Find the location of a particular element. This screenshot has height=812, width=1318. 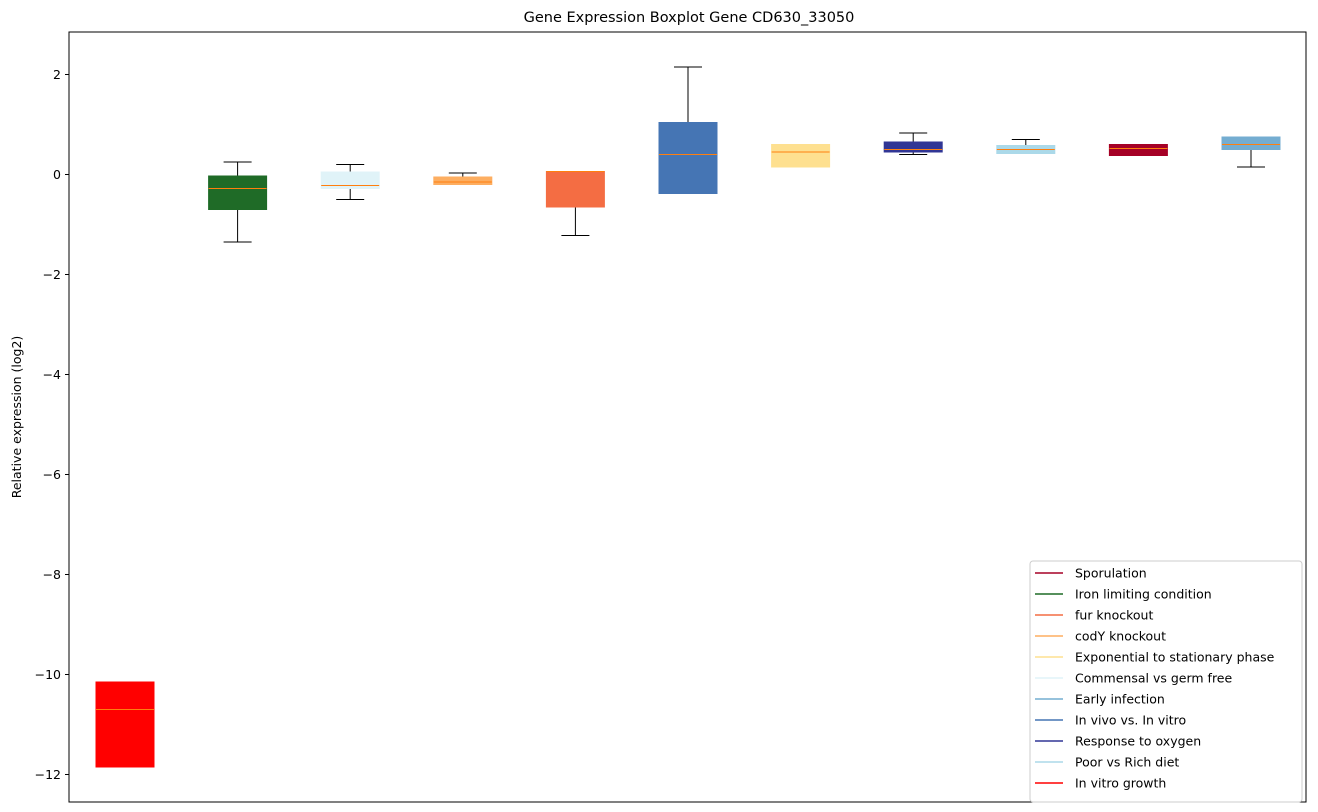

legend-item: In vitro growth is located at coordinates (1100, 783).